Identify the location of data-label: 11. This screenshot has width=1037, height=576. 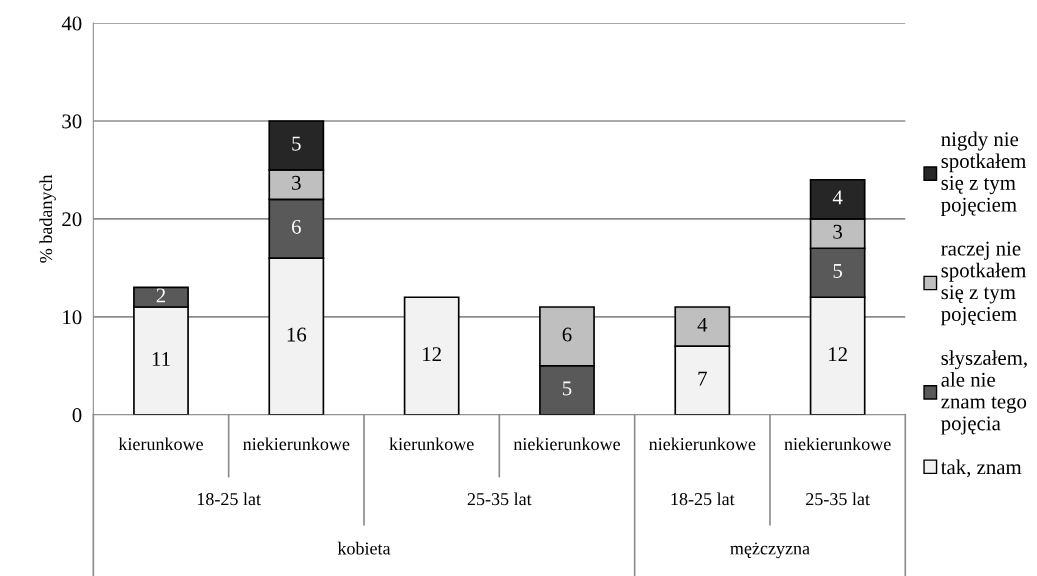
(161, 359).